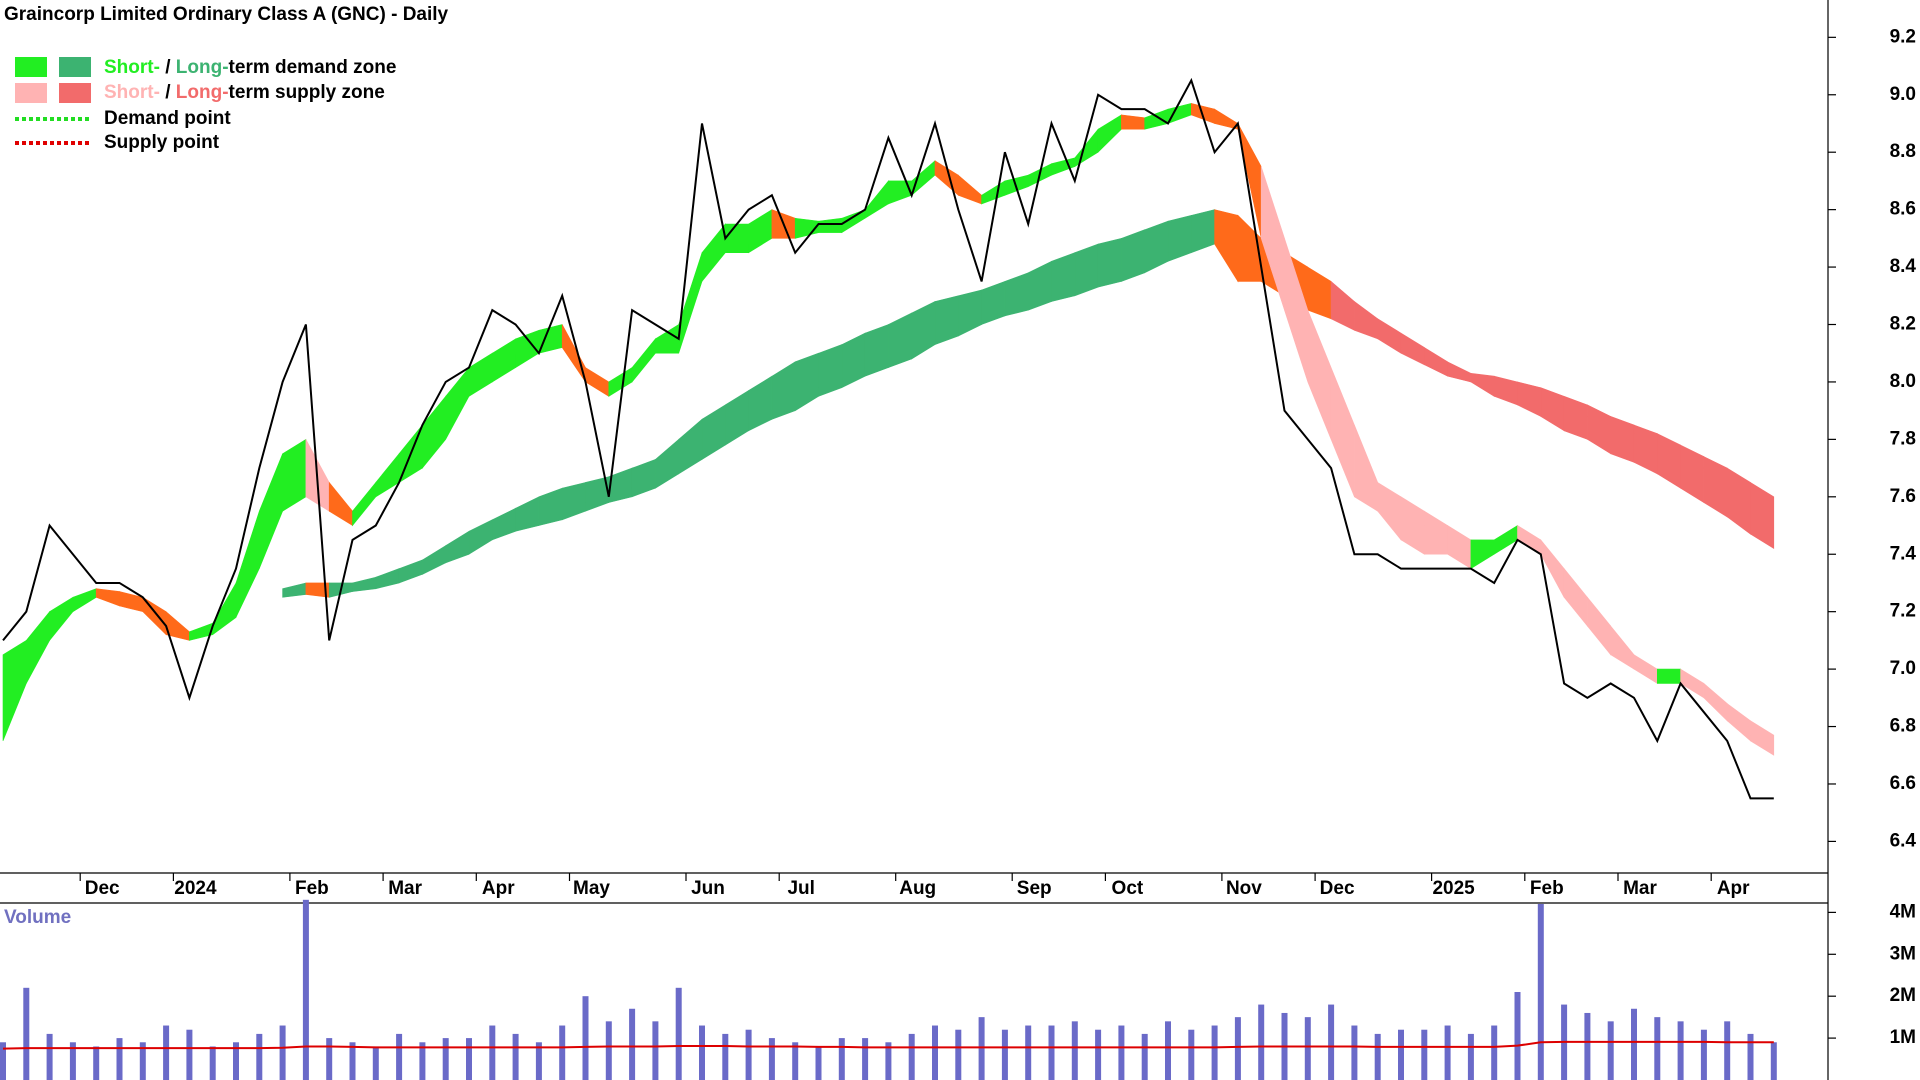 Image resolution: width=1920 pixels, height=1080 pixels. Describe the element at coordinates (312, 888) in the screenshot. I see `x-tick-label: Feb` at that location.